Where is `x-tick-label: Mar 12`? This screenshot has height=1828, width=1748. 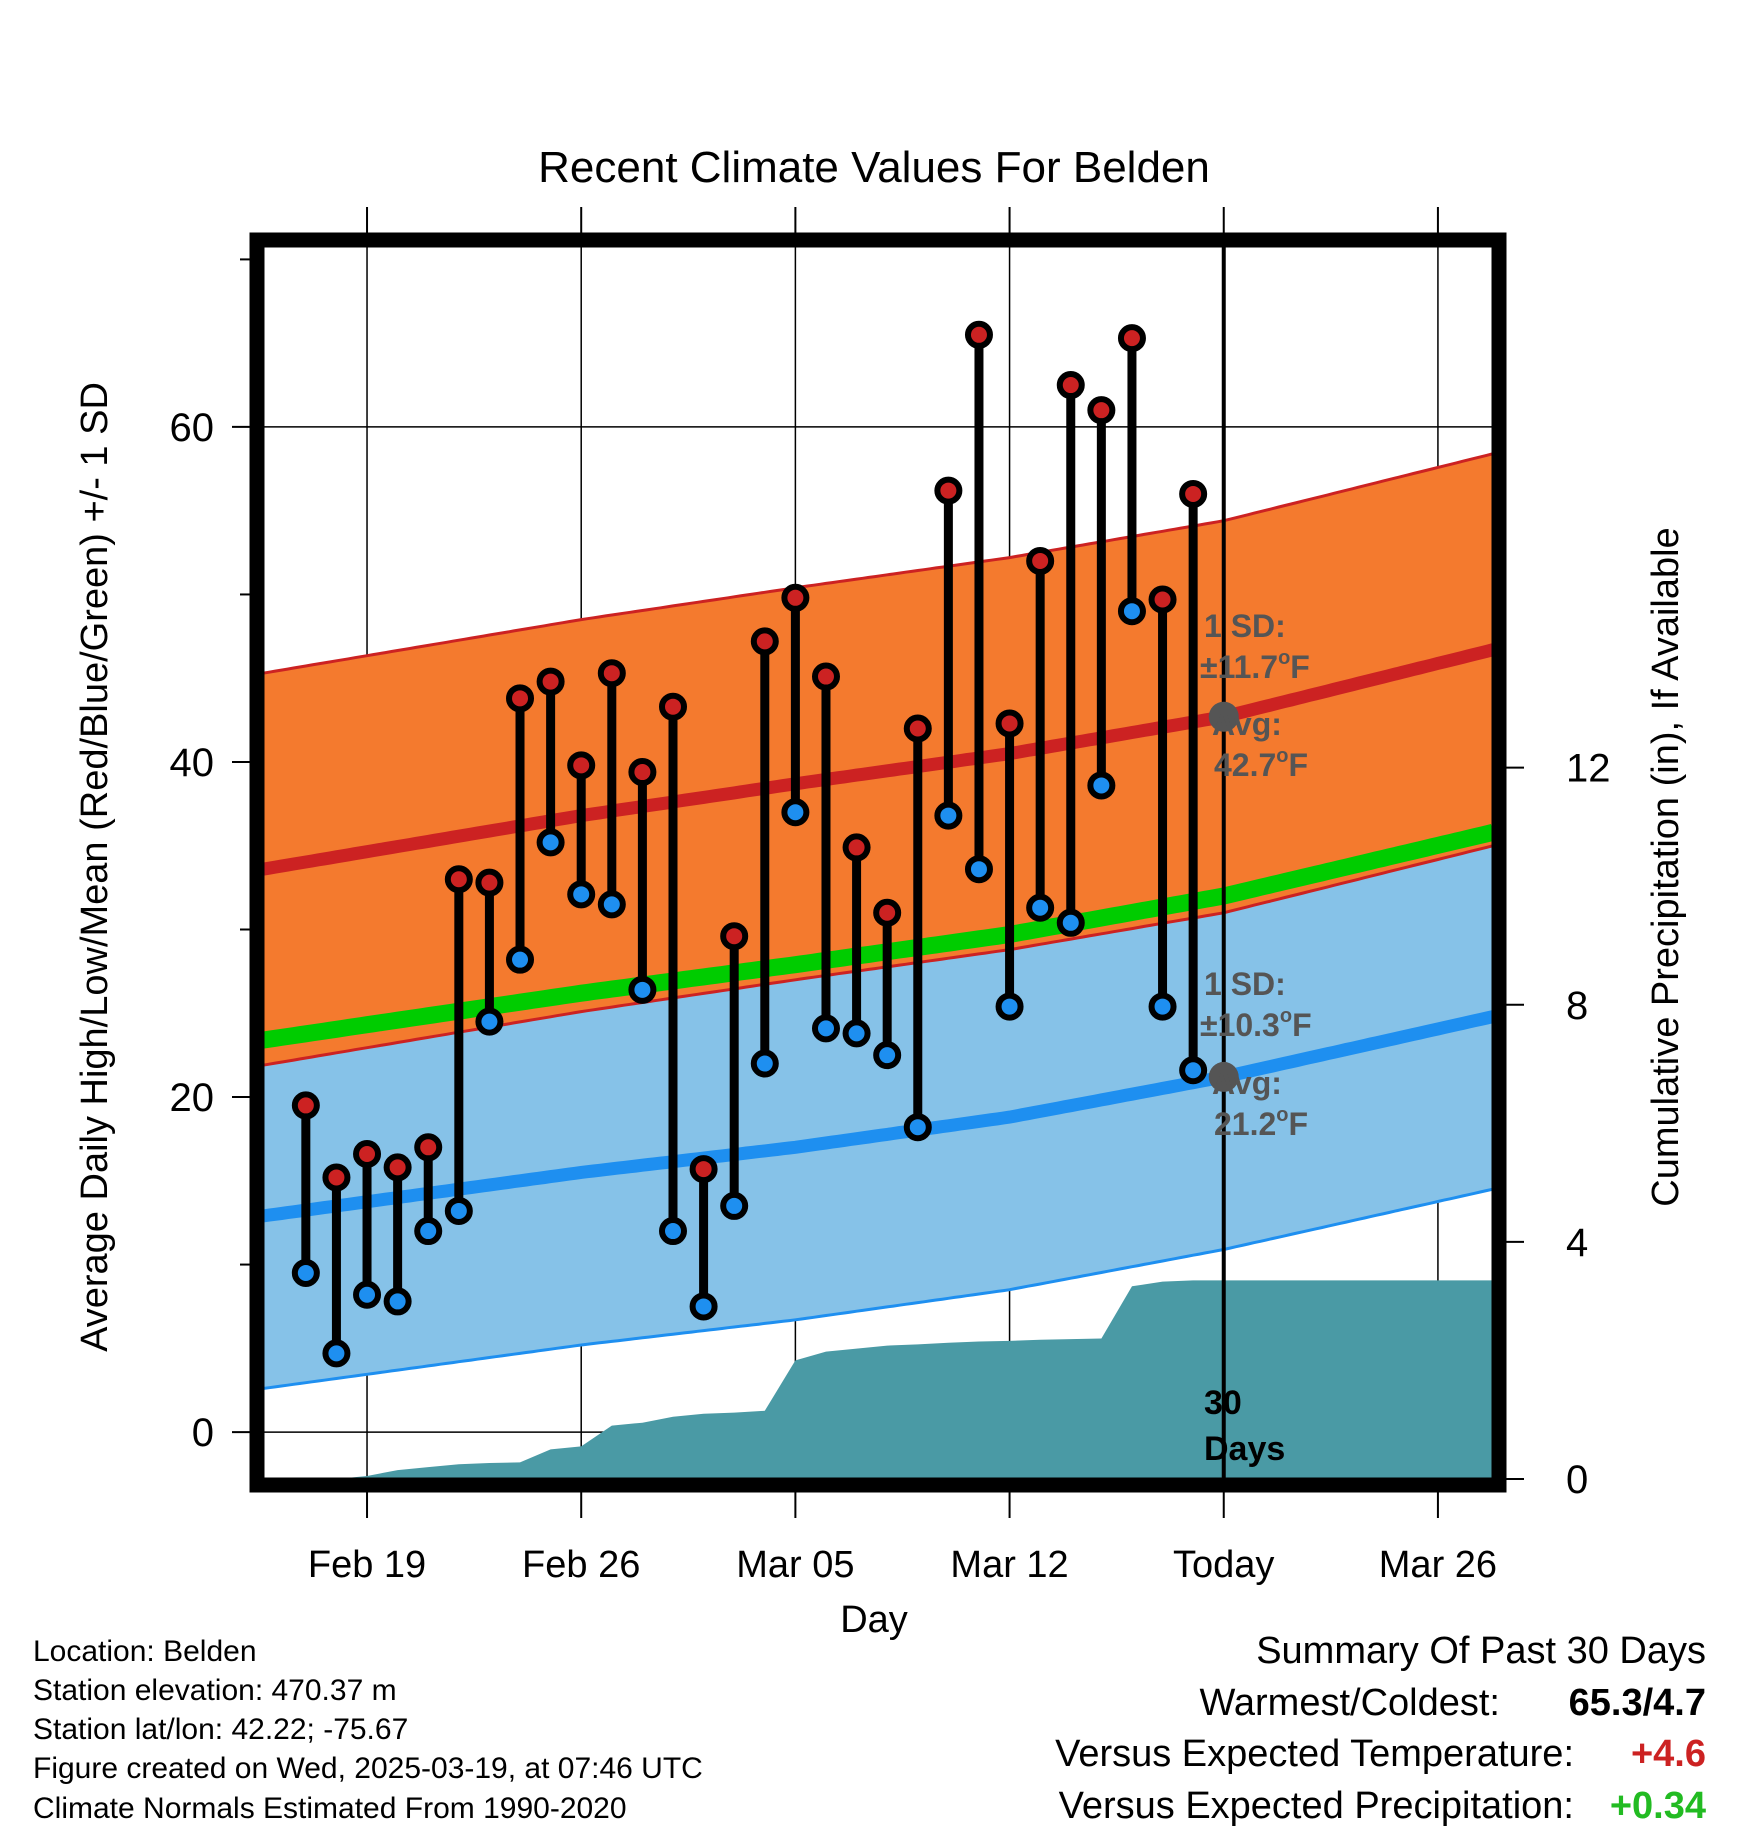 x-tick-label: Mar 12 is located at coordinates (1009, 1565).